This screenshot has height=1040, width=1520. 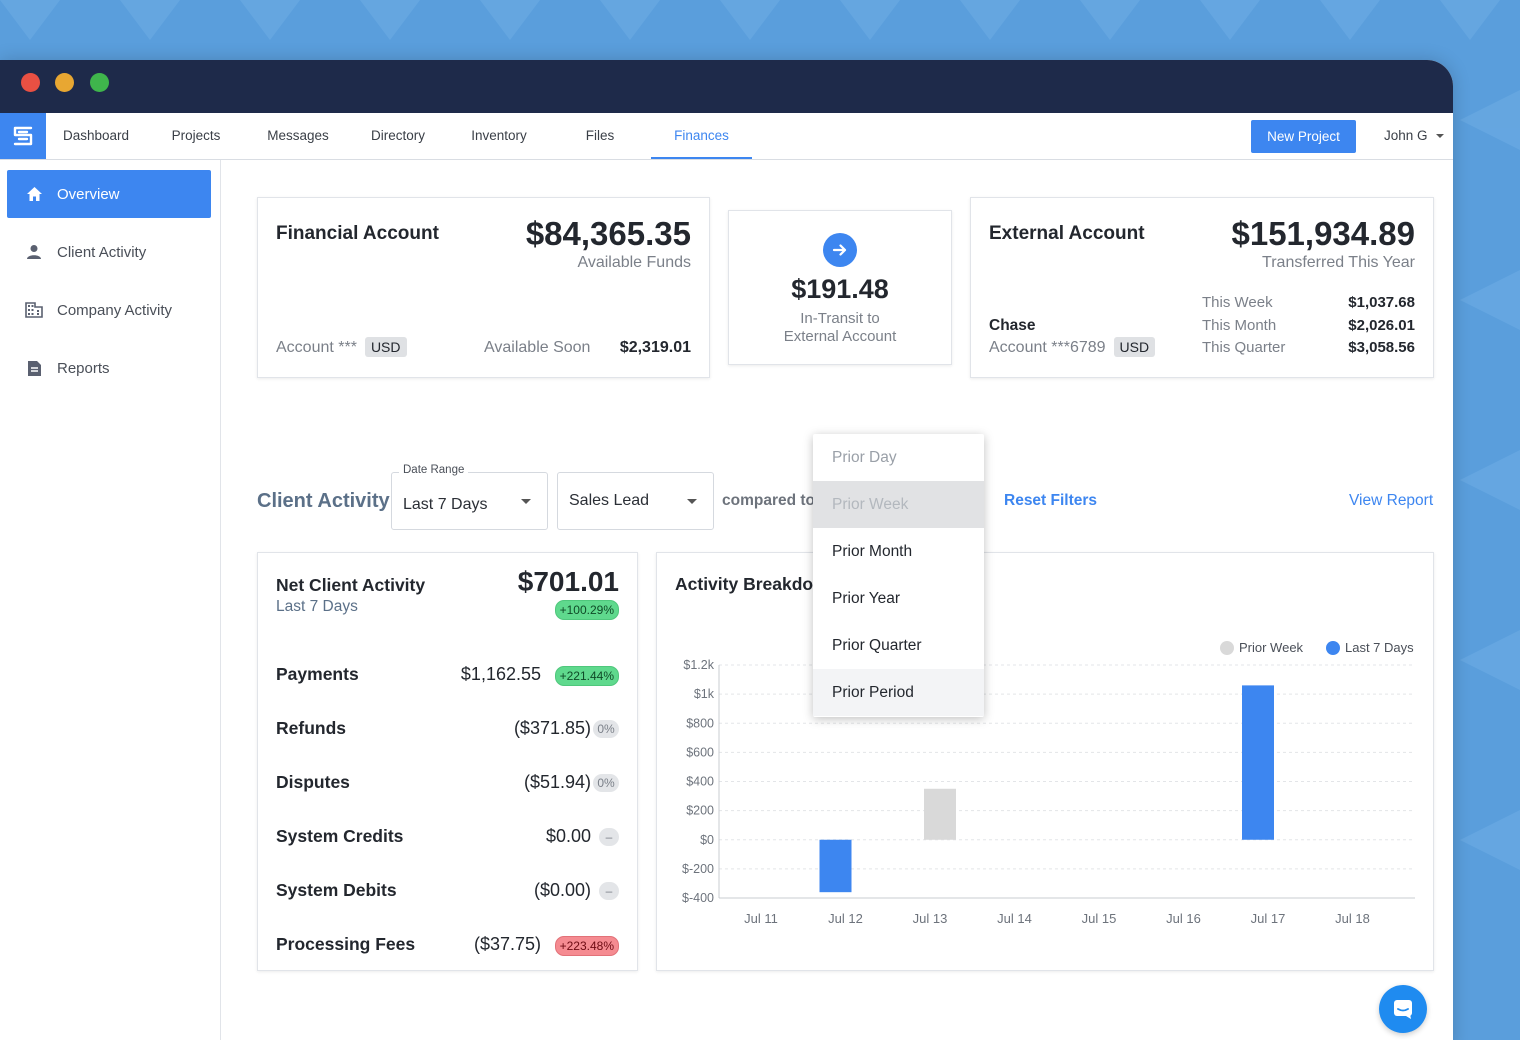 I want to click on minimize-window-button, so click(x=64, y=82).